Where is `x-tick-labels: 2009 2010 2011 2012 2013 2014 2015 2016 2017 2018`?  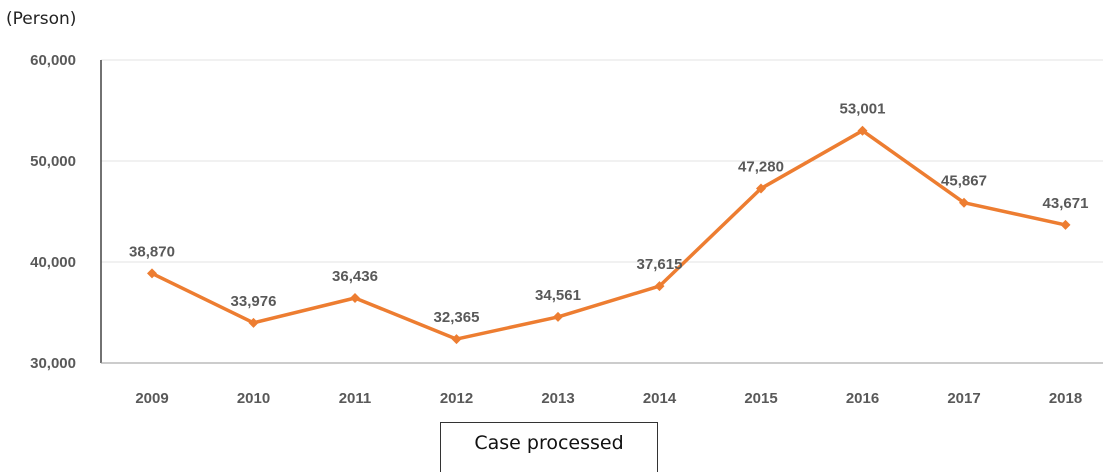 x-tick-labels: 2009 2010 2011 2012 2013 2014 2015 2016 2017 2018 is located at coordinates (608, 398).